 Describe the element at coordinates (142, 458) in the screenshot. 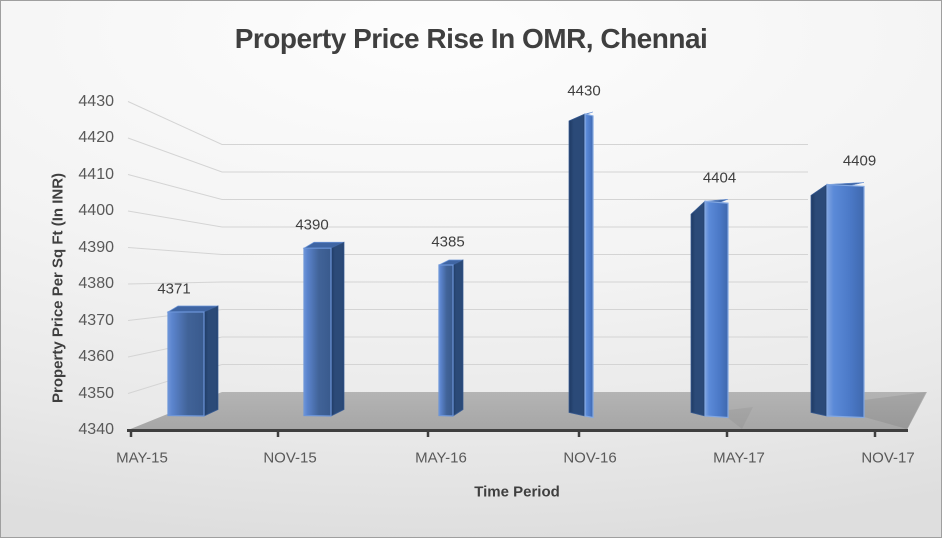

I see `x-category-label: MAY-15` at that location.